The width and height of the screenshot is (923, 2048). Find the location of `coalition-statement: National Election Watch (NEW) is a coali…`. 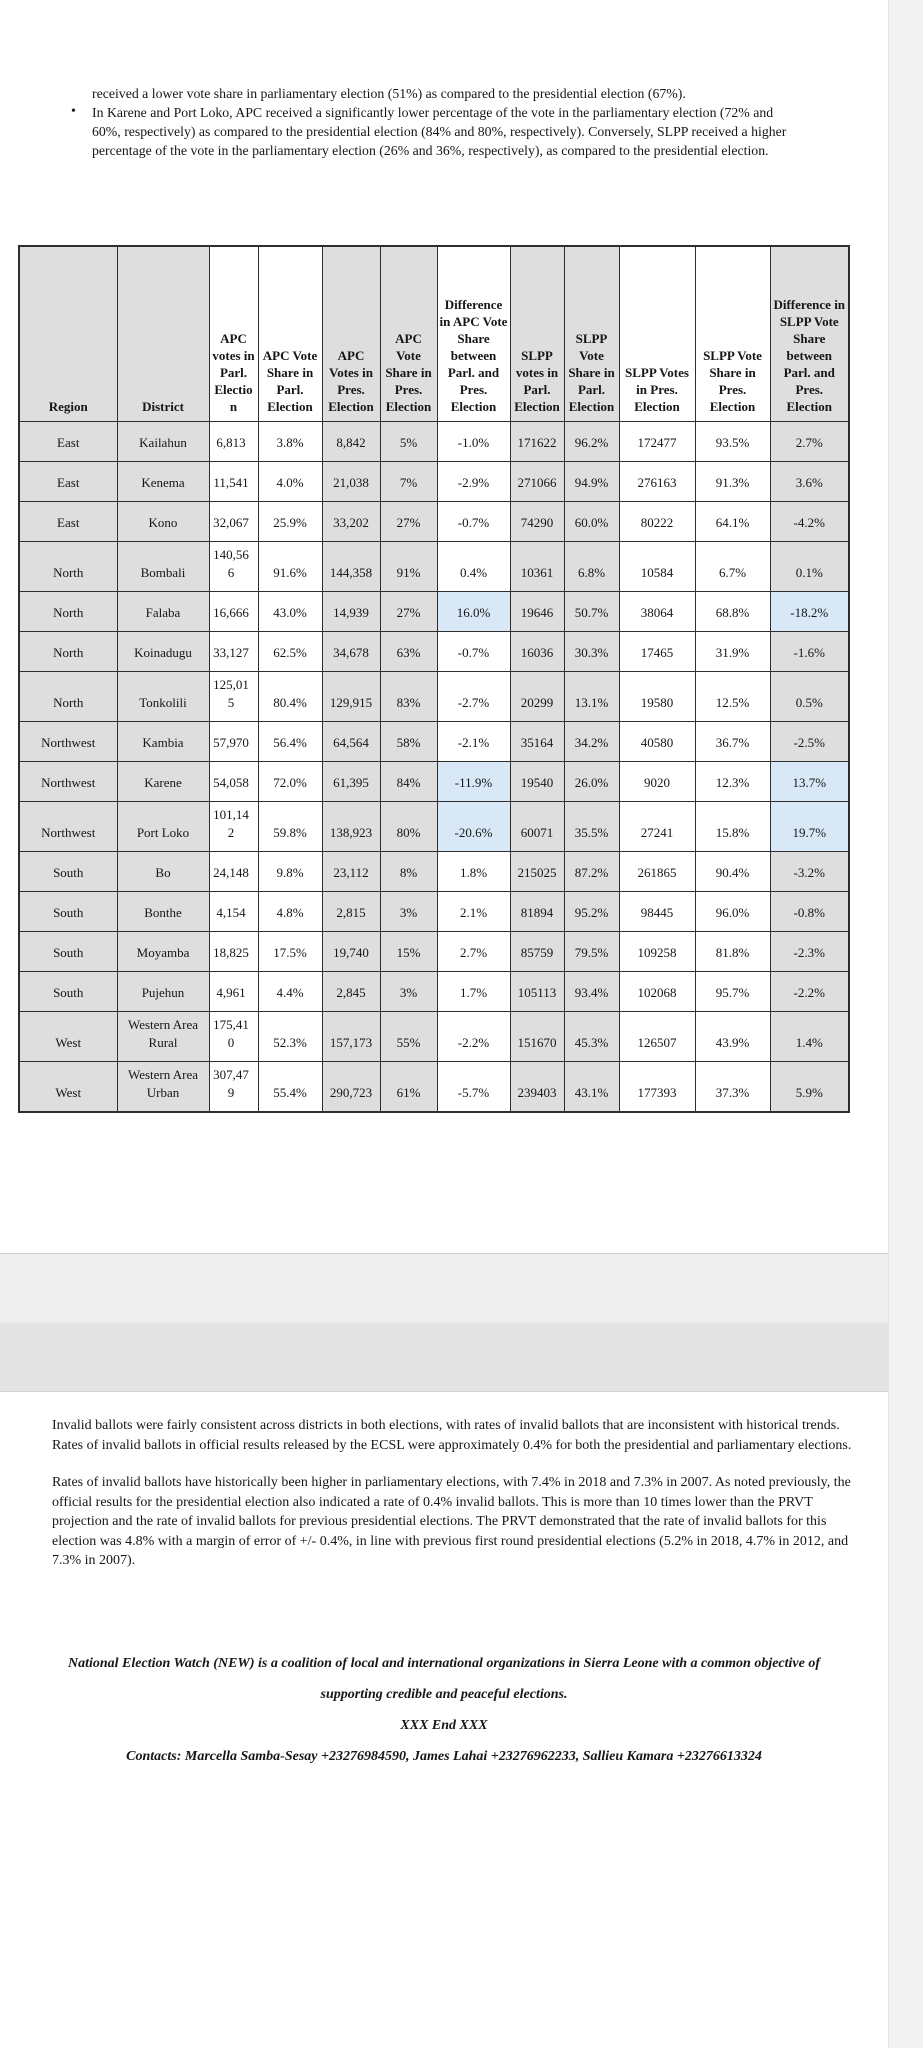

coalition-statement: National Election Watch (NEW) is a coali… is located at coordinates (444, 1679).